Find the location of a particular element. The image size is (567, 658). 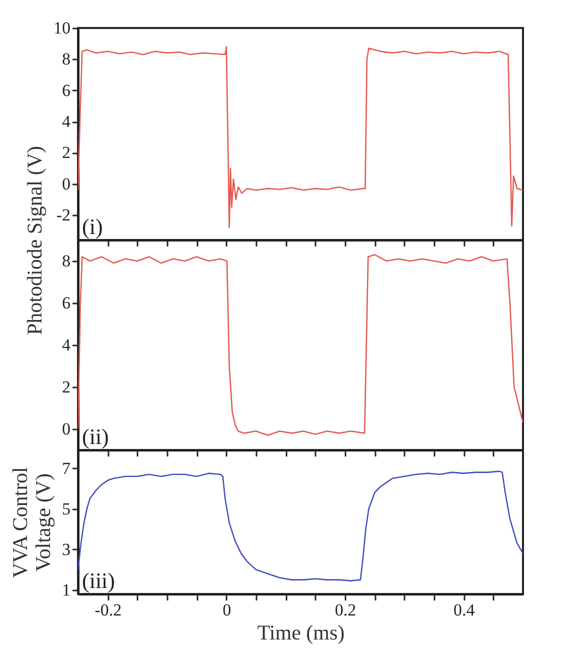

x-axis-title: Time (ms) is located at coordinates (301, 632).